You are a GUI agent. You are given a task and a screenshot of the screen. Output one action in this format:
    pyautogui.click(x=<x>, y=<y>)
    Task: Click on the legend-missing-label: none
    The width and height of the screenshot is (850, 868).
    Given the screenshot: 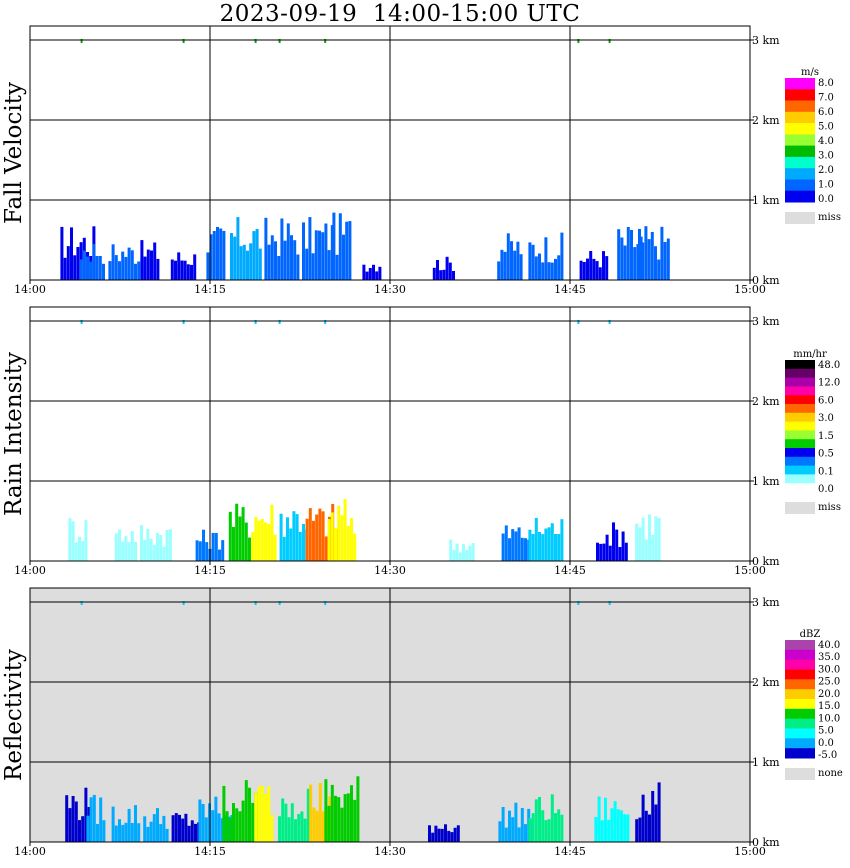 What is the action you would take?
    pyautogui.click(x=830, y=773)
    